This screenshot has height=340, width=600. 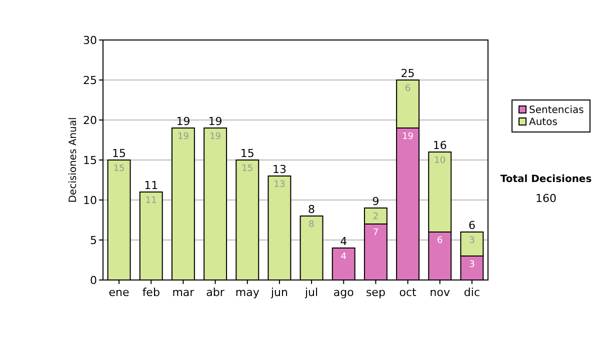 What do you see at coordinates (556, 110) in the screenshot?
I see `legend-label: Sentencias` at bounding box center [556, 110].